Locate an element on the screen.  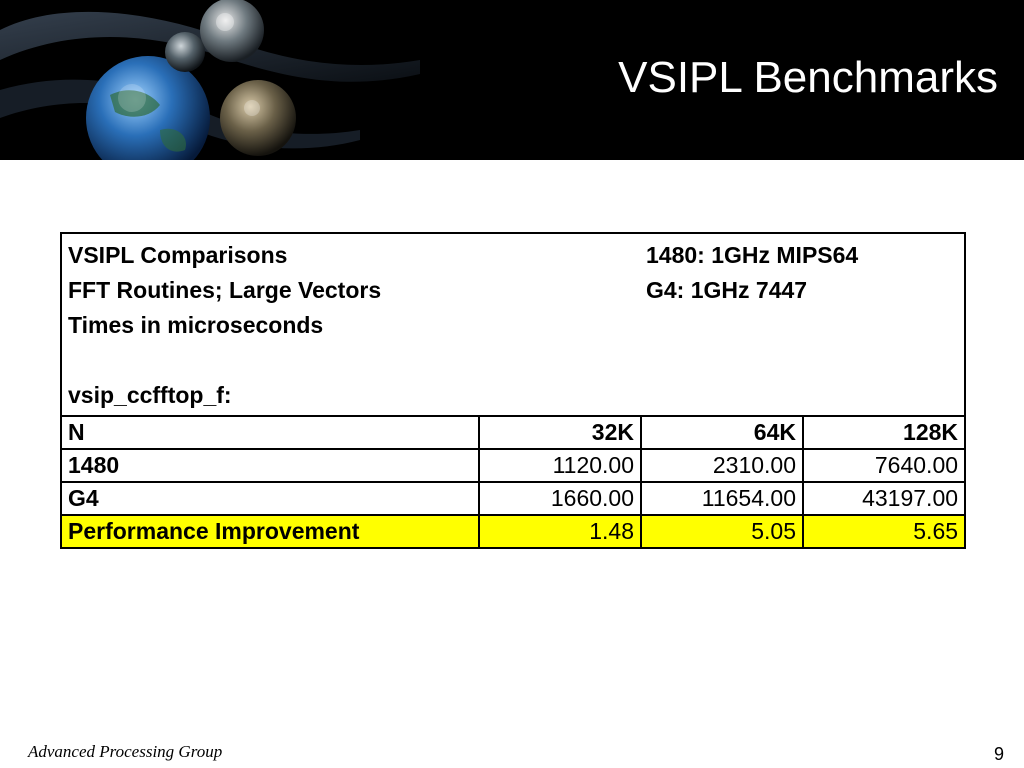
info-line1-left: VSIPL Comparisons is located at coordinates (178, 255).